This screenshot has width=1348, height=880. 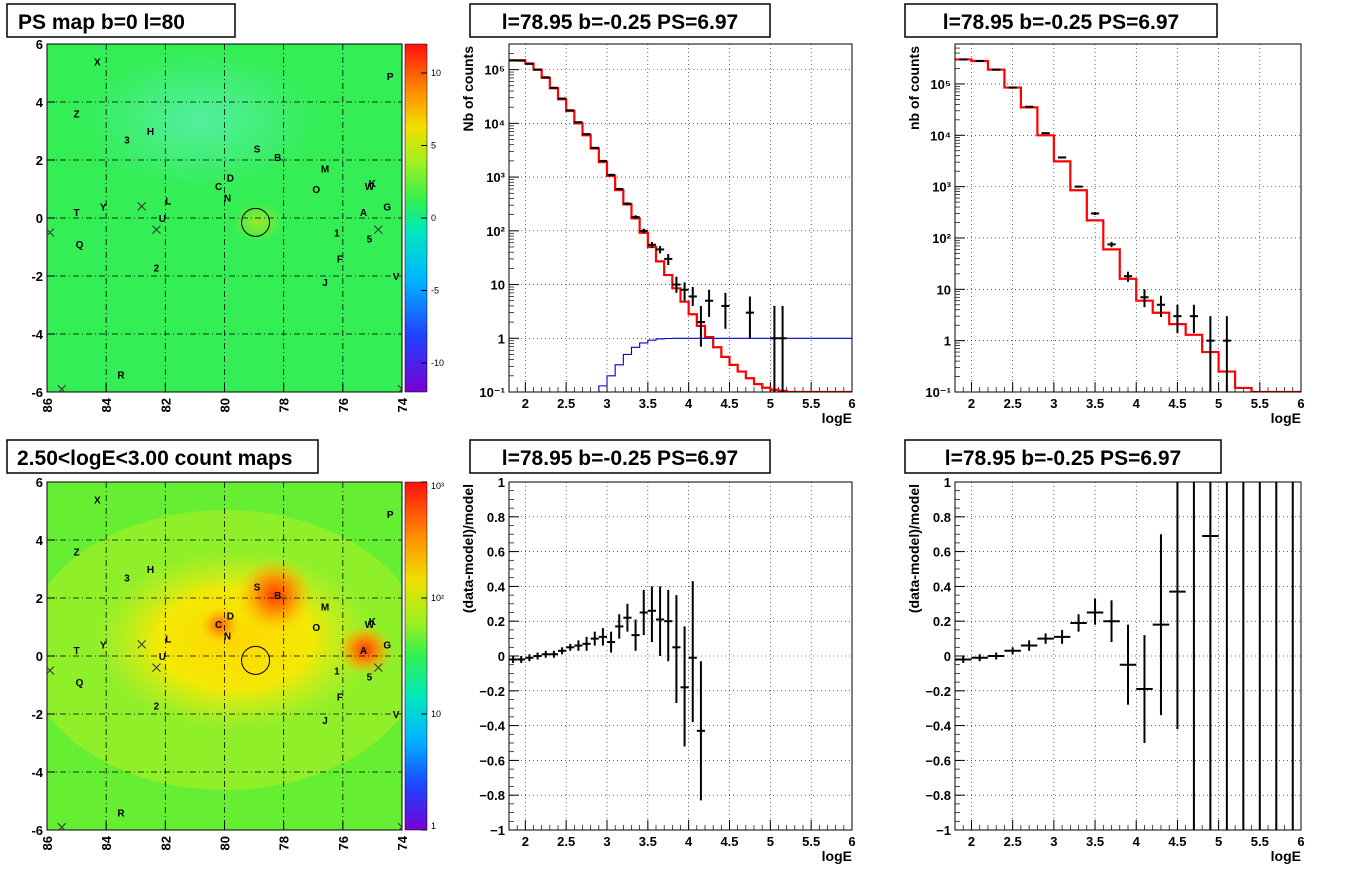 I want to click on map-y-tick-label: -2, so click(x=37, y=276).